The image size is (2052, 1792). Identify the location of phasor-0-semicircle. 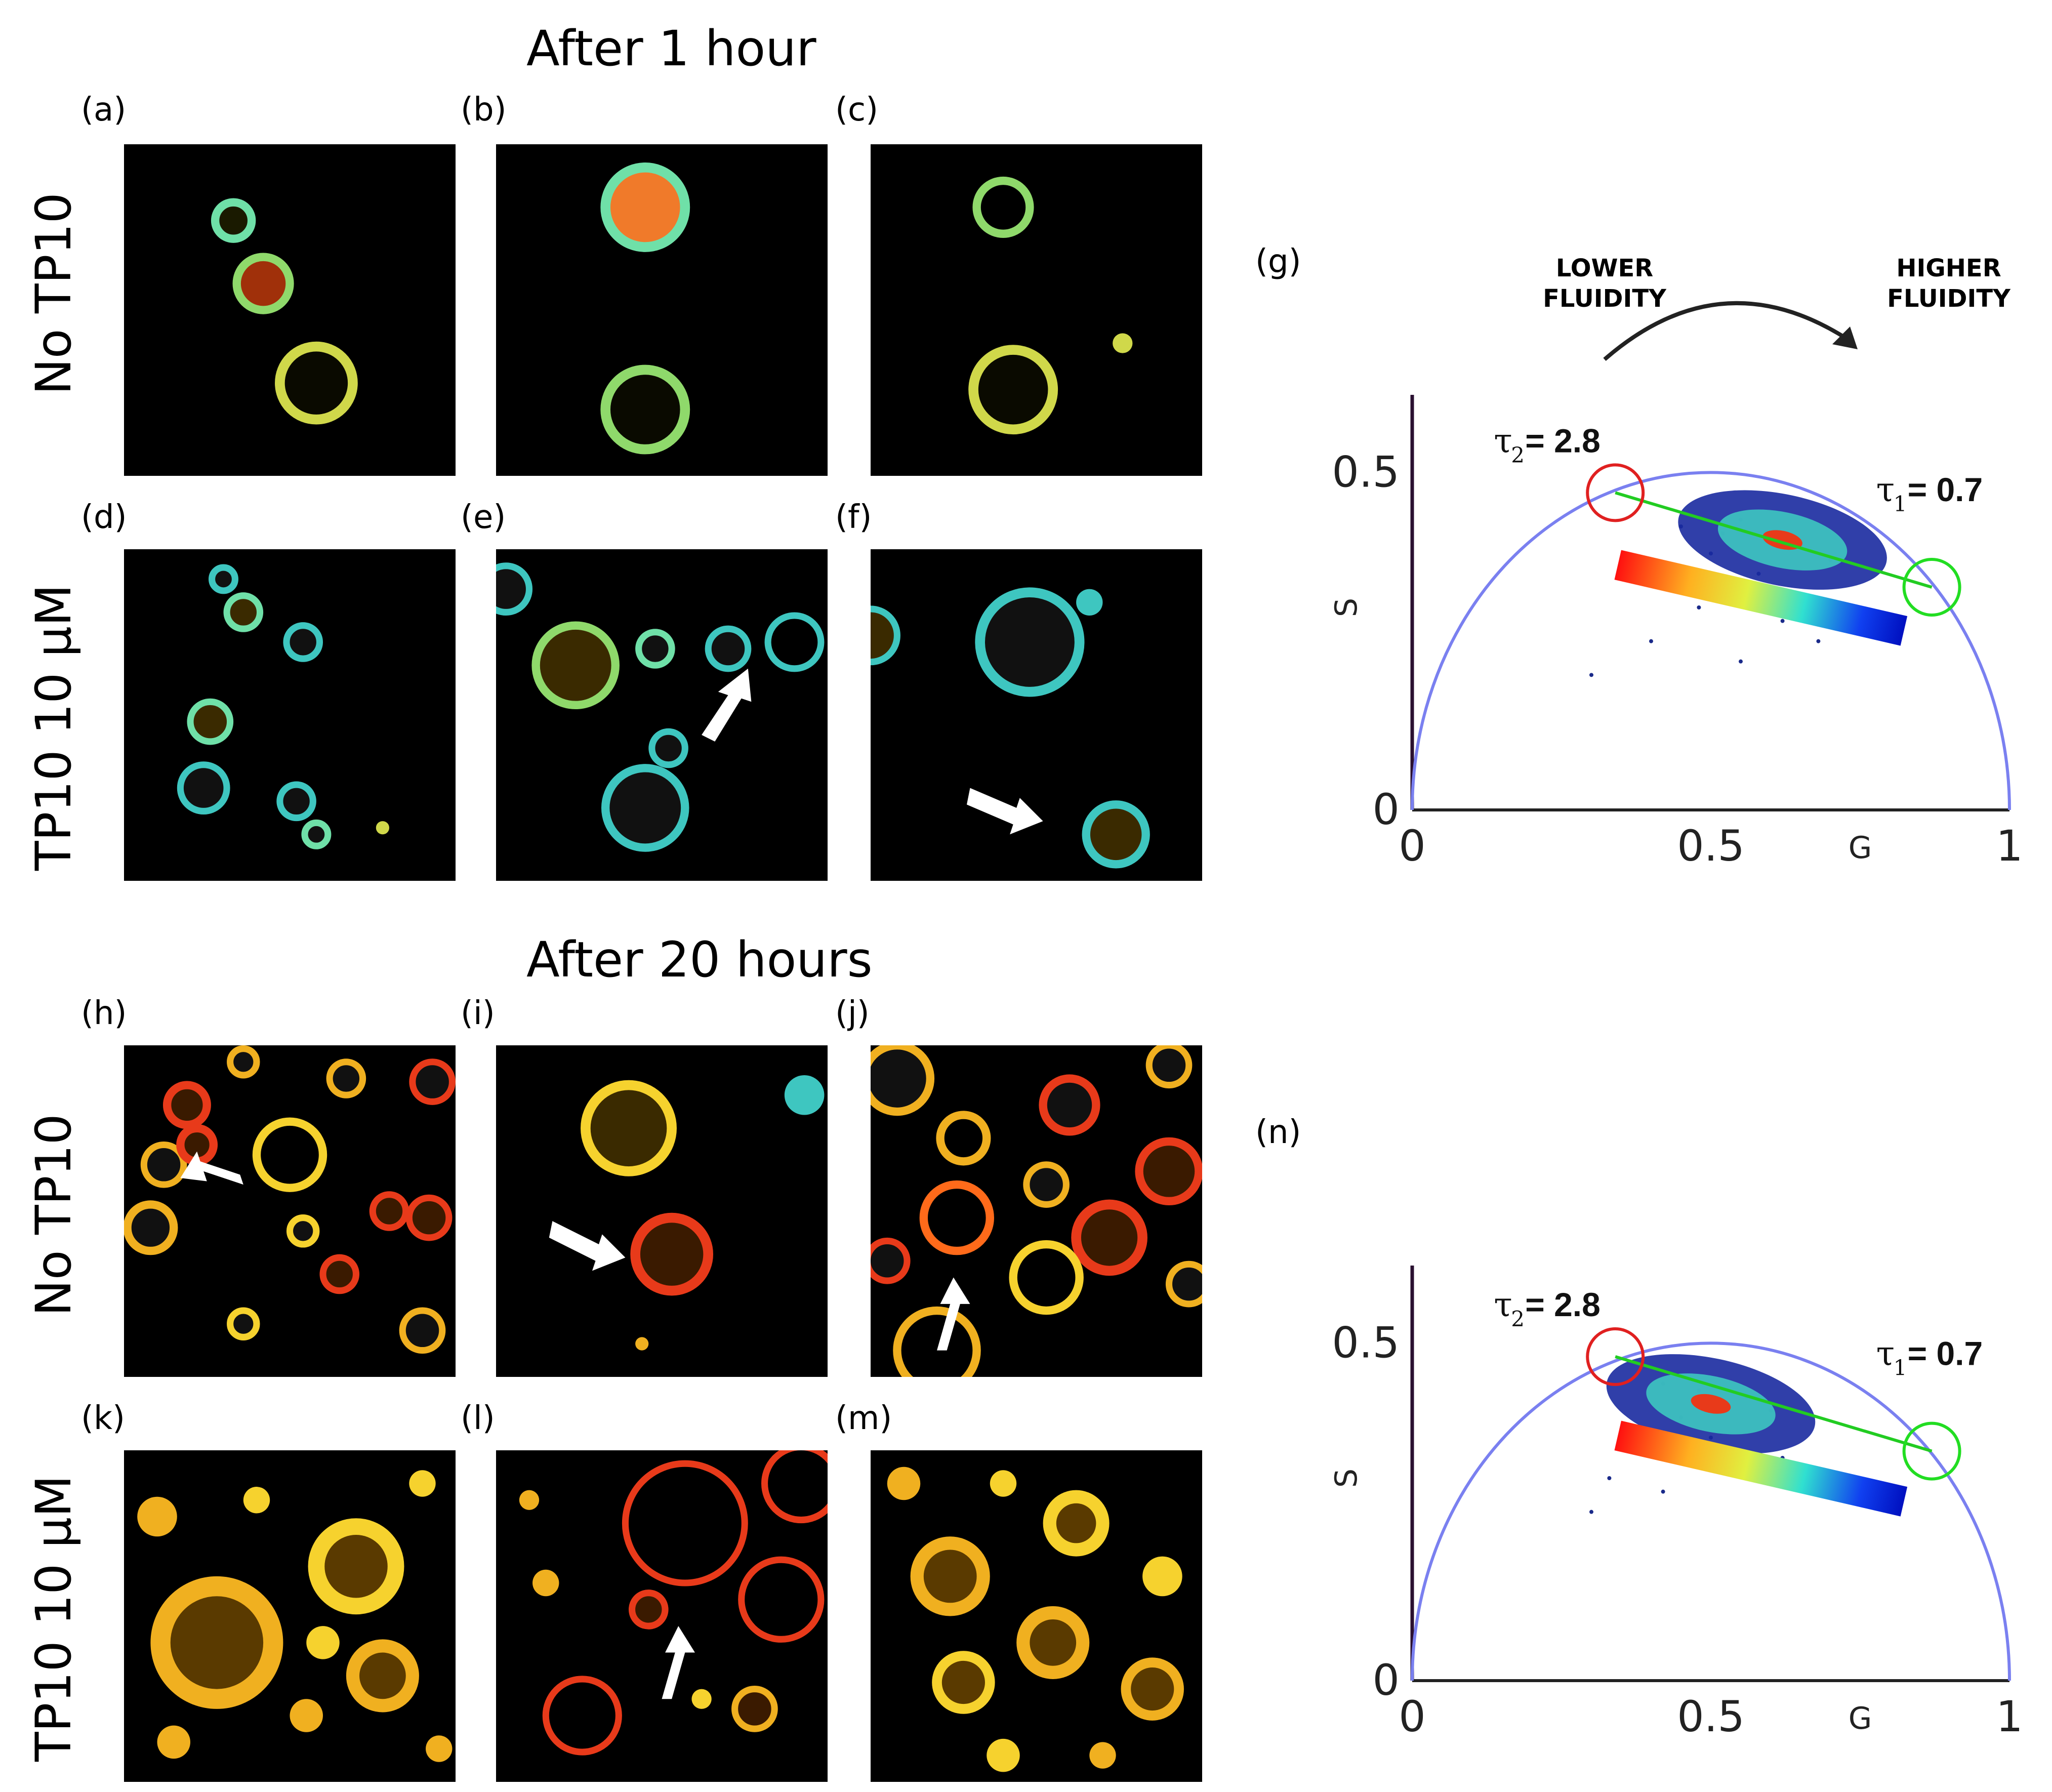
(1711, 640).